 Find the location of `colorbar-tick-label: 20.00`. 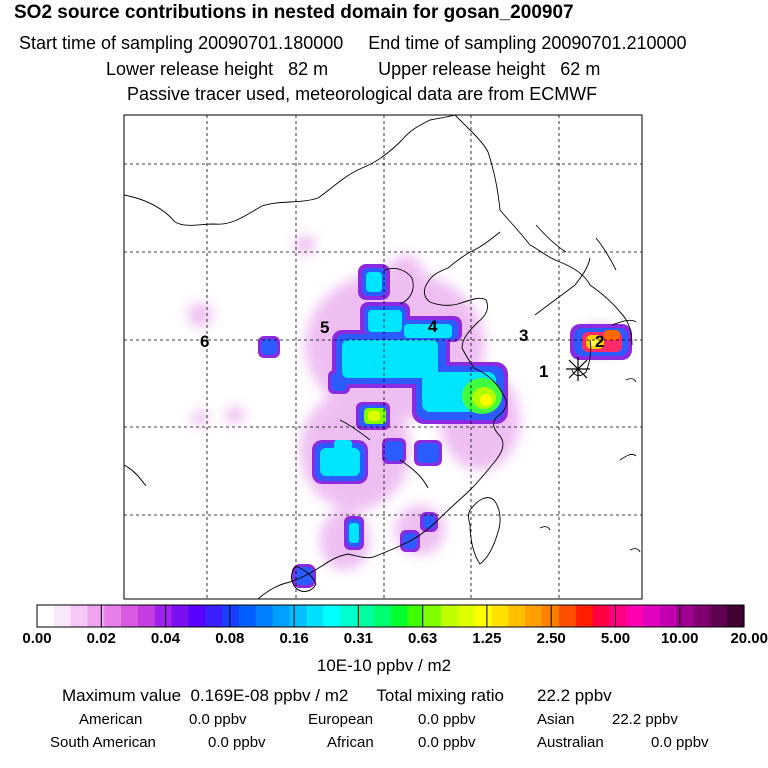

colorbar-tick-label: 20.00 is located at coordinates (749, 638).